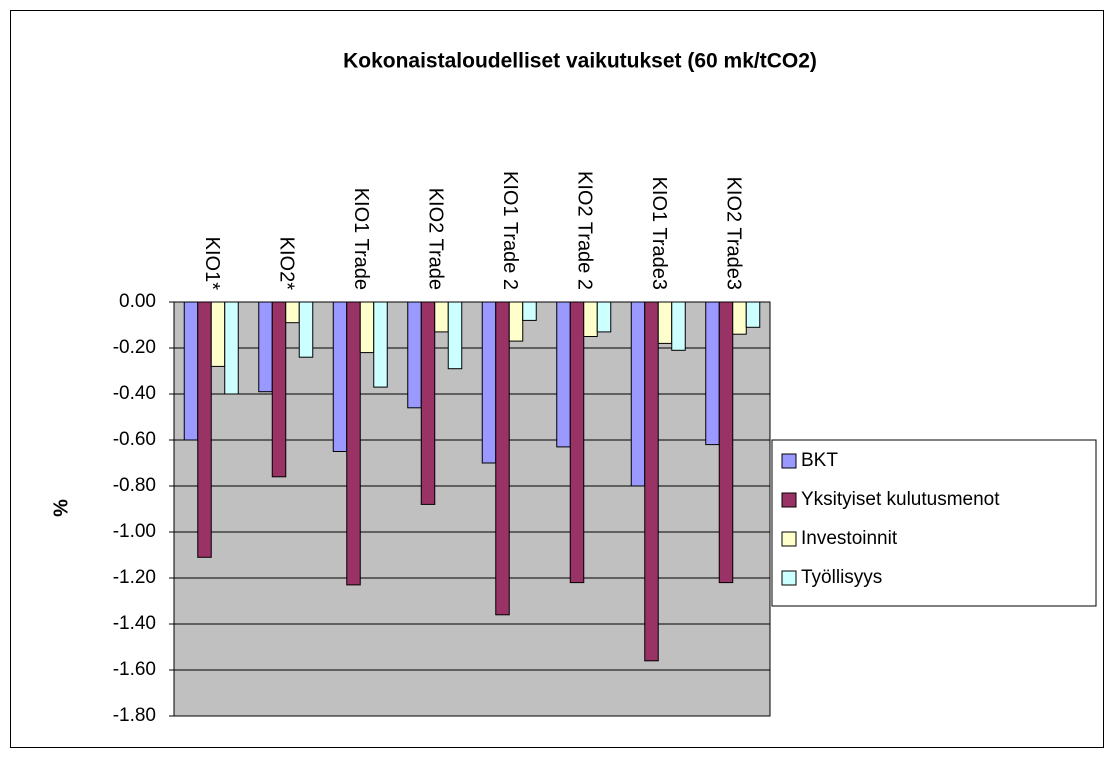 The image size is (1109, 760). What do you see at coordinates (584, 230) in the screenshot?
I see `x-tick-label: KIO2 Trade 2` at bounding box center [584, 230].